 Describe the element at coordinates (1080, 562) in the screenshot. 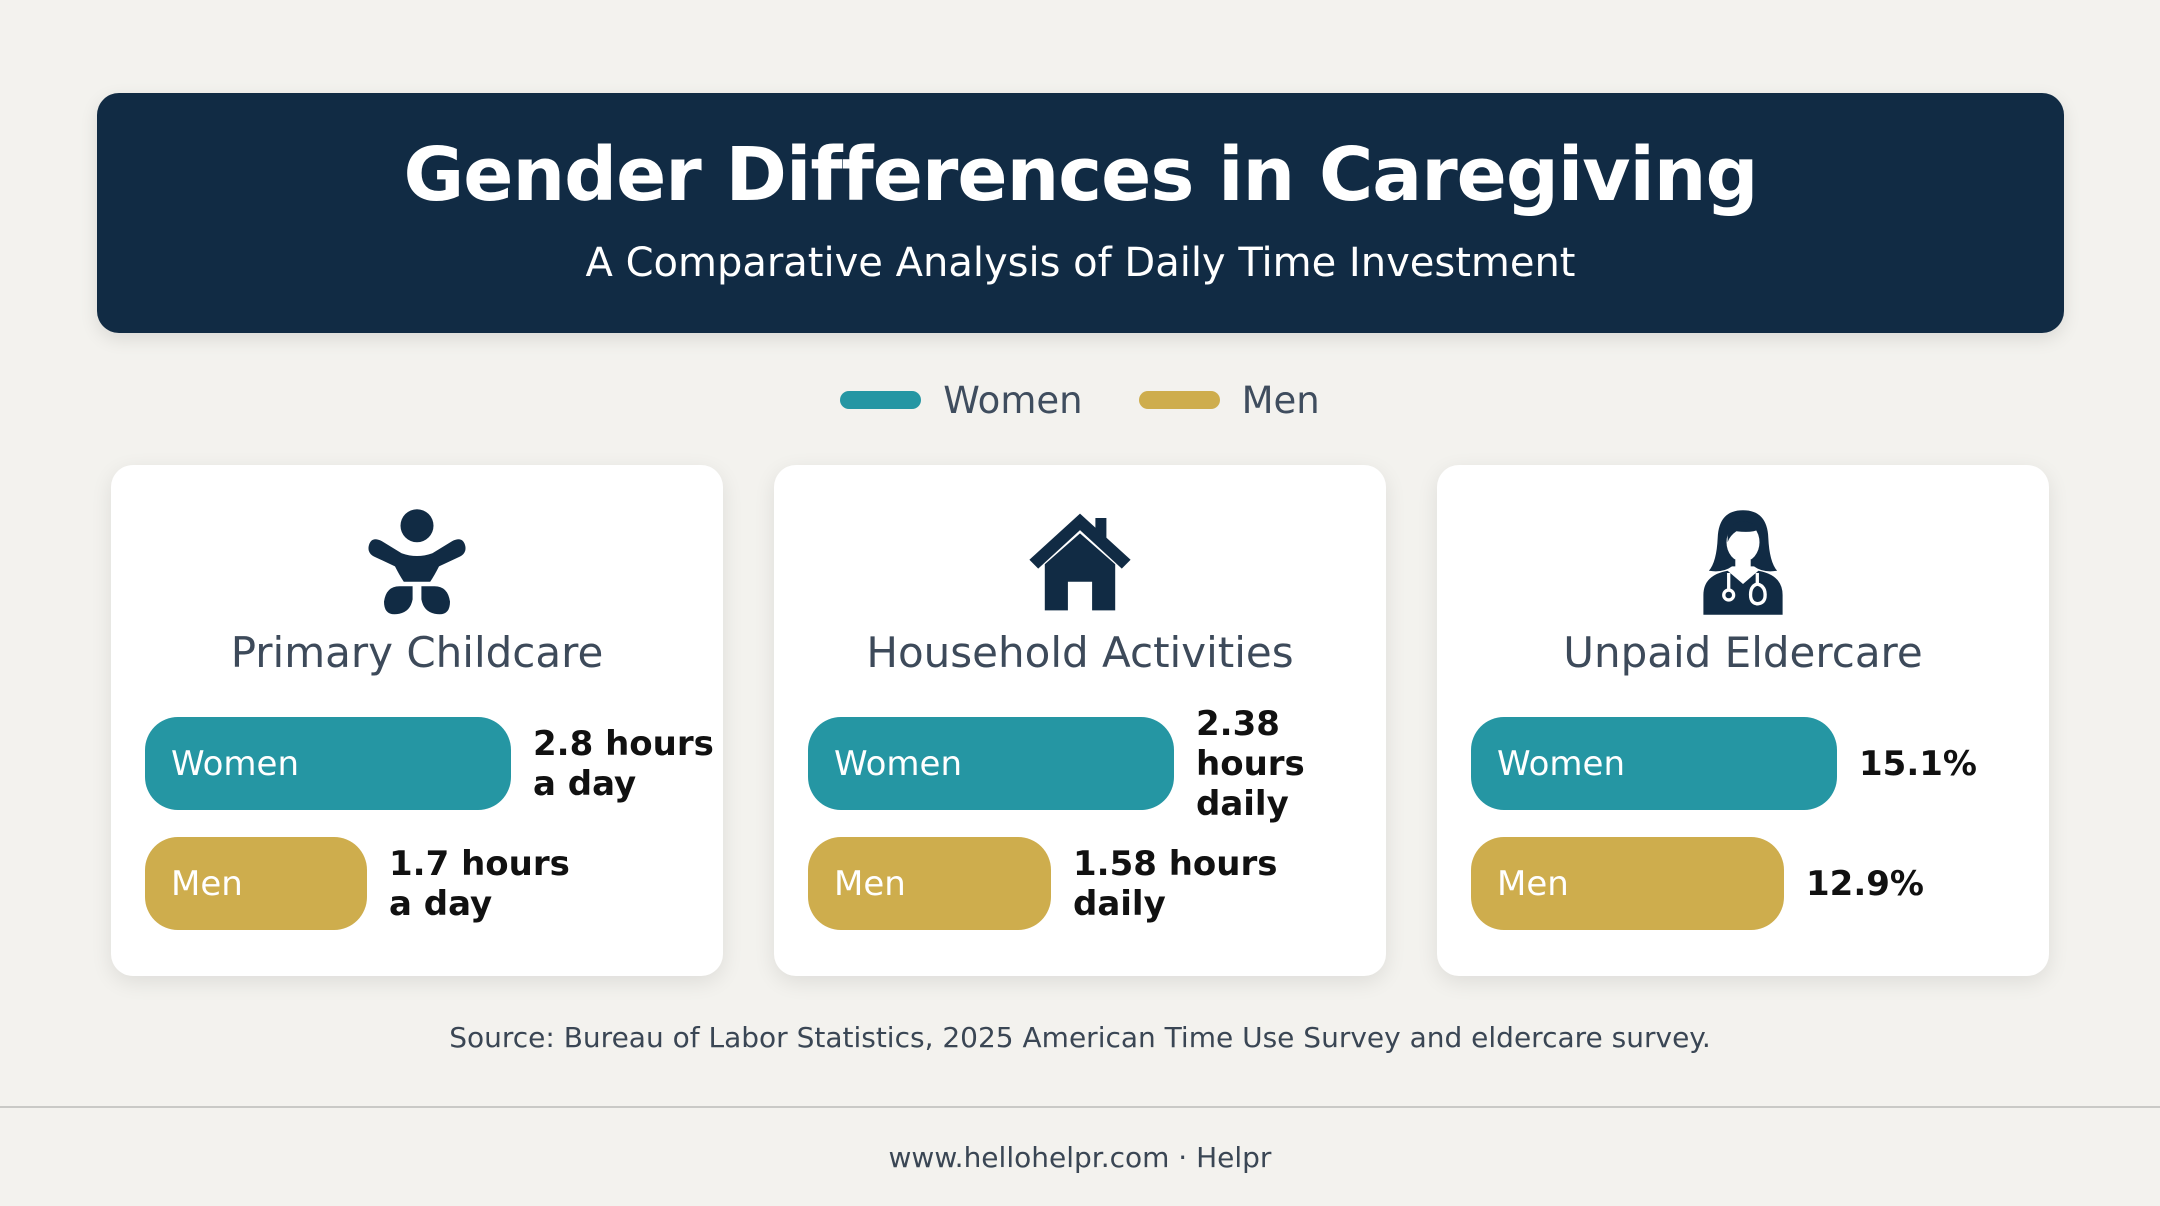

I see `house-icon` at that location.